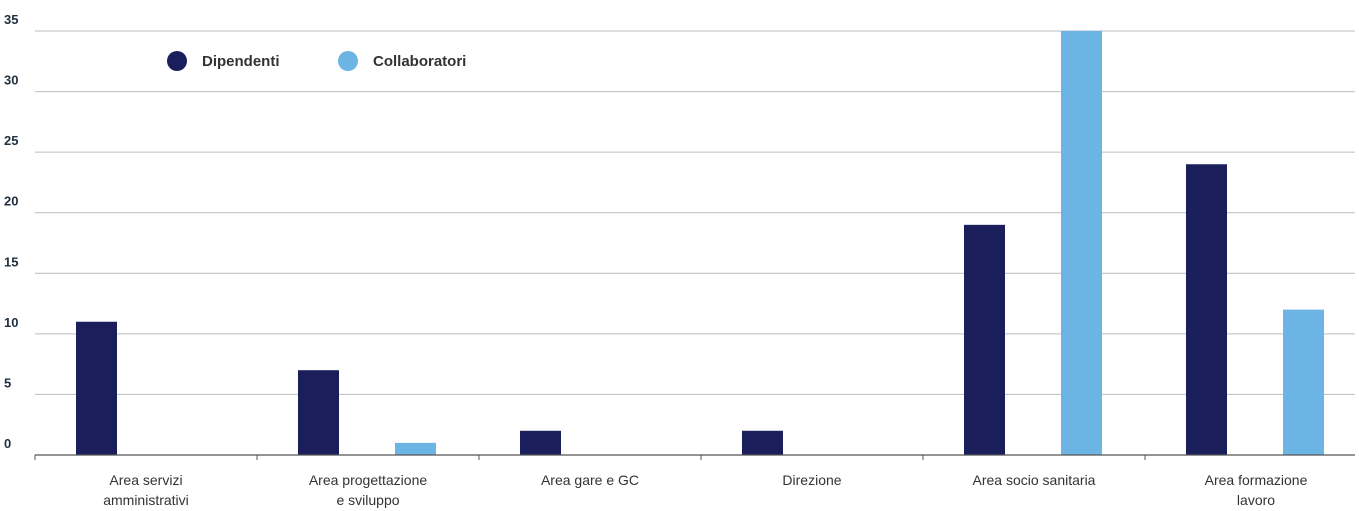  Describe the element at coordinates (11, 19) in the screenshot. I see `y-tick-label: 35` at that location.